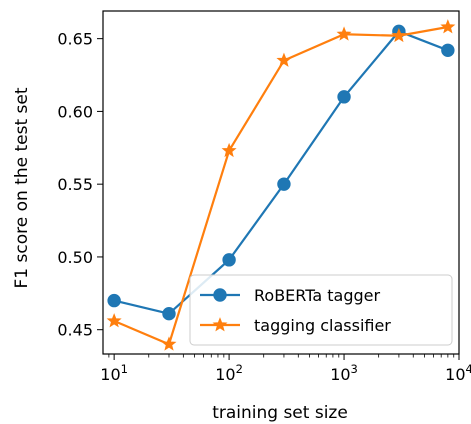 Image resolution: width=471 pixels, height=424 pixels. I want to click on x-tick-label: 10¹, so click(114, 373).